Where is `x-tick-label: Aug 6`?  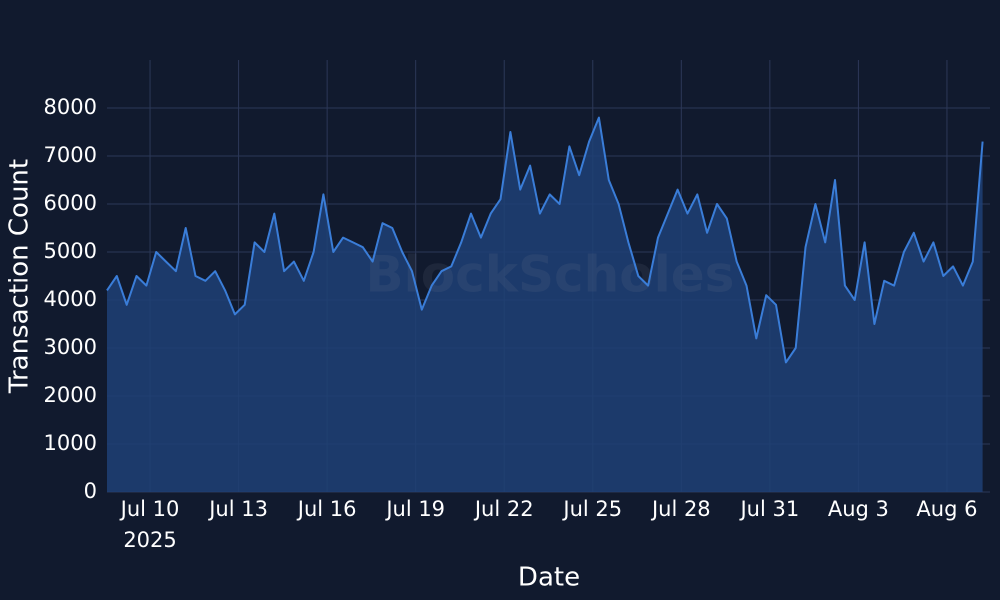 x-tick-label: Aug 6 is located at coordinates (946, 509).